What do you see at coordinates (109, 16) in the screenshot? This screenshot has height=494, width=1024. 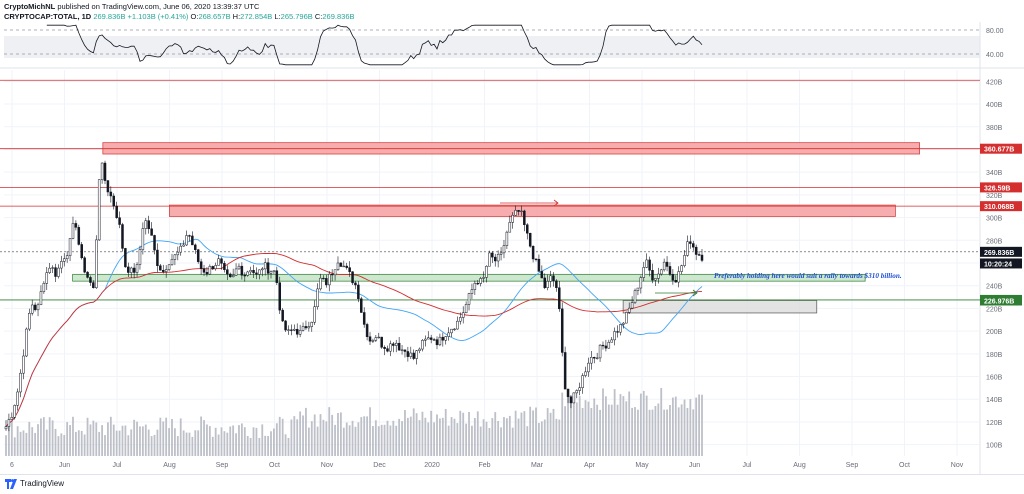 I see `last-price: 269.836B` at bounding box center [109, 16].